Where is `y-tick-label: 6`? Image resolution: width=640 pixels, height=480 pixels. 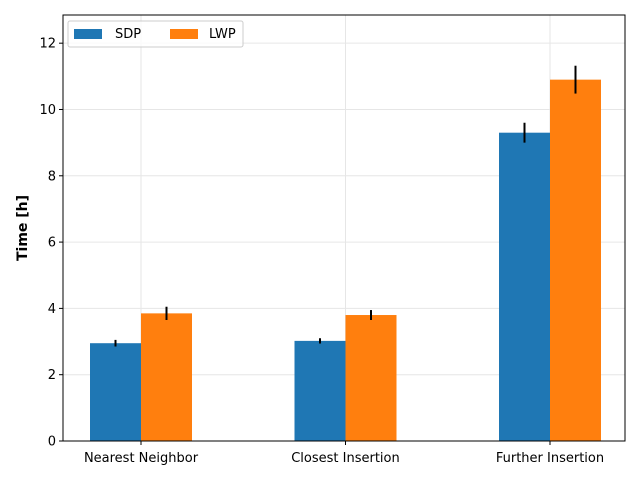 y-tick-label: 6 is located at coordinates (52, 243).